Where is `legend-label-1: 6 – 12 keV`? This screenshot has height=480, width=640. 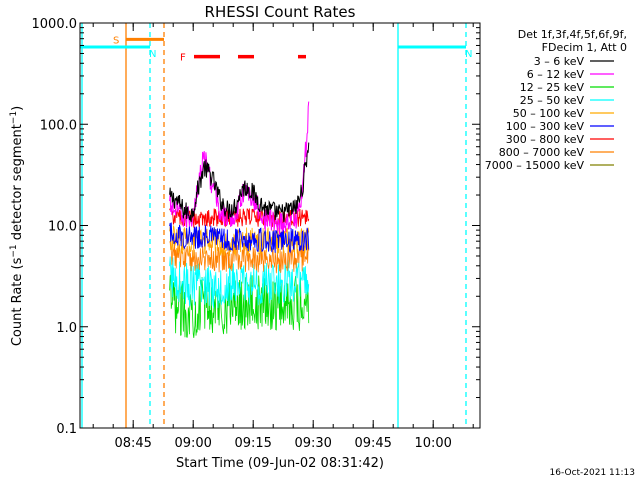
legend-label-1: 6 – 12 keV is located at coordinates (556, 74).